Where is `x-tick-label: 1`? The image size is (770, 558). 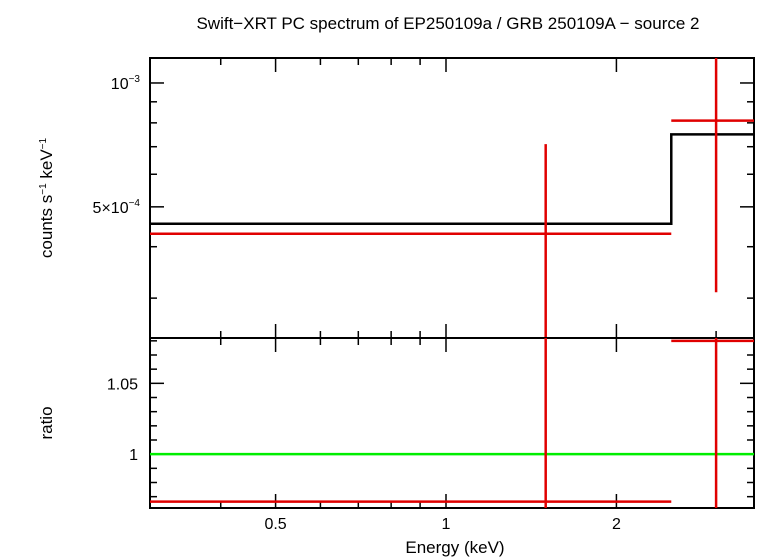 x-tick-label: 1 is located at coordinates (446, 524).